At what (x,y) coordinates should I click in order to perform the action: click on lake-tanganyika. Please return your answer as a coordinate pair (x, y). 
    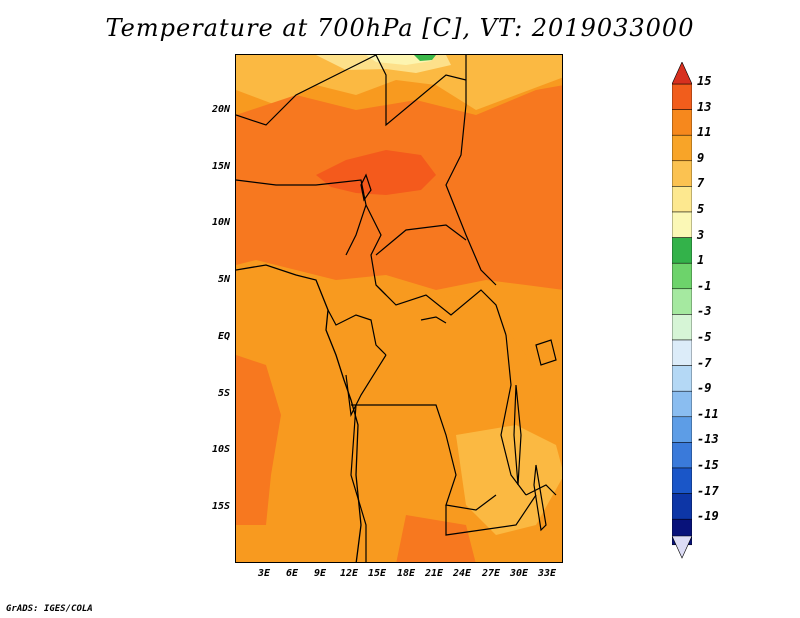
    Looking at the image, I should click on (517, 435).